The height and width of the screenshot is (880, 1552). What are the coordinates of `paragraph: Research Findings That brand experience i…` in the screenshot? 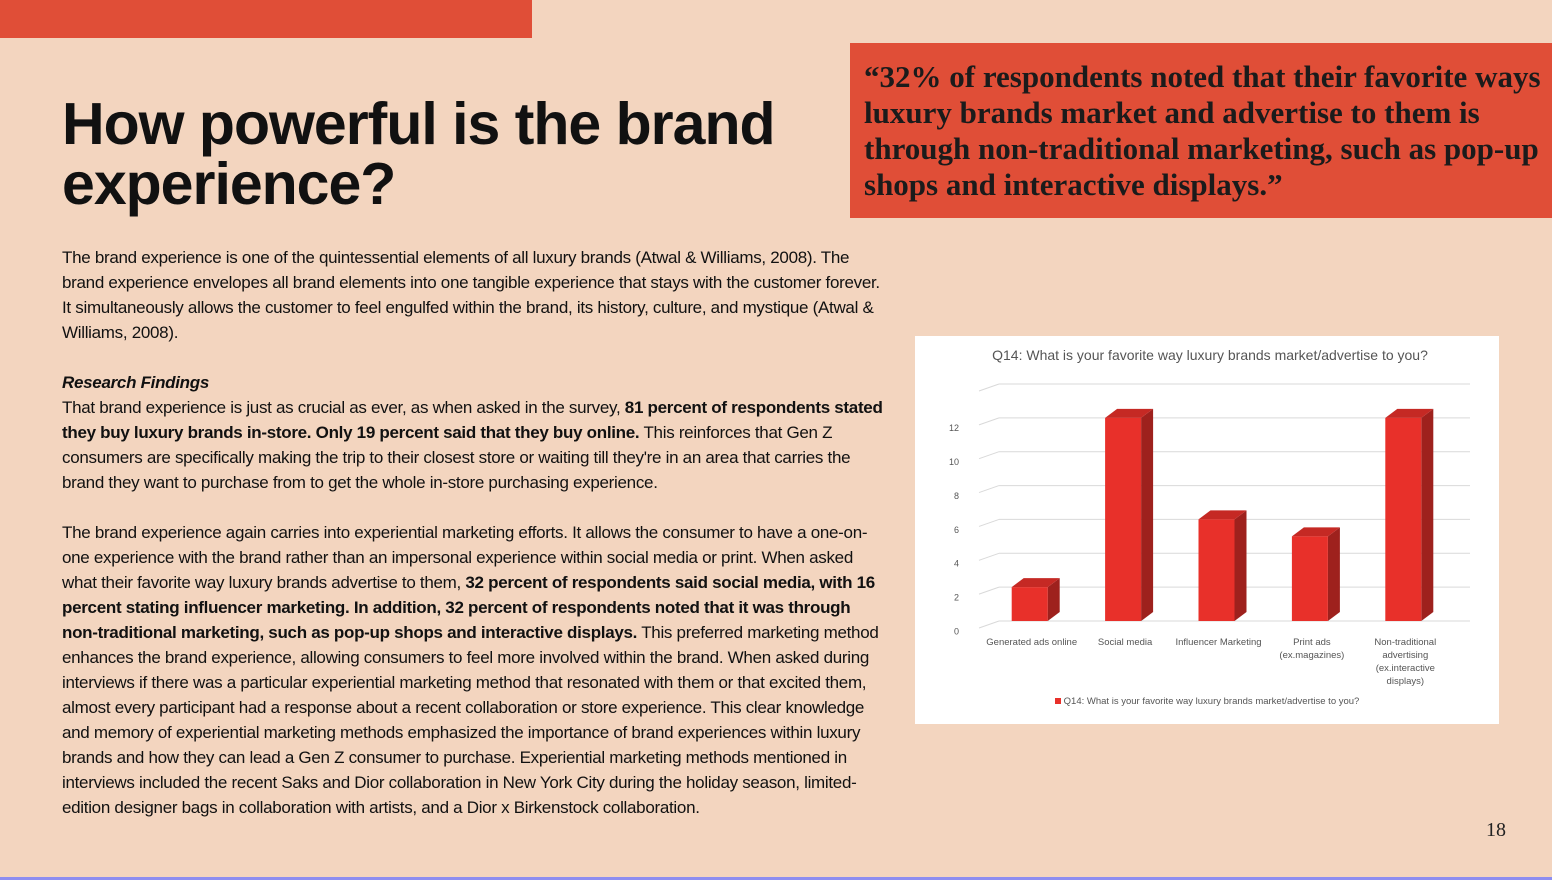 It's located at (474, 432).